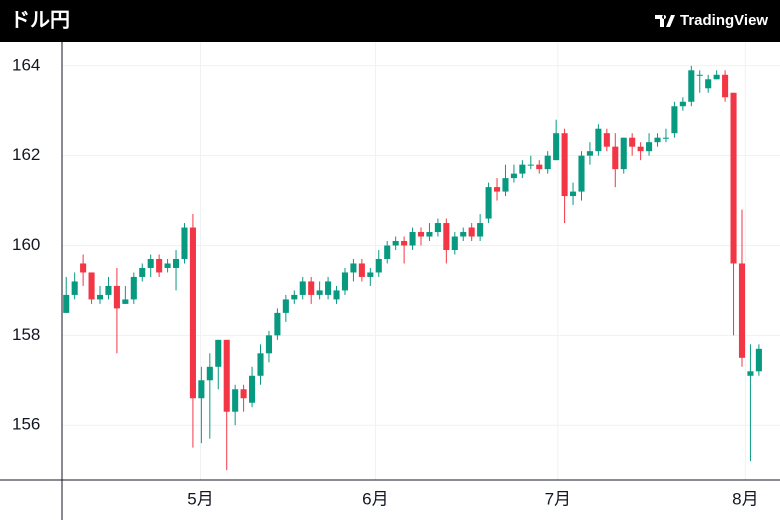  I want to click on y-tick-label: 160, so click(26, 244).